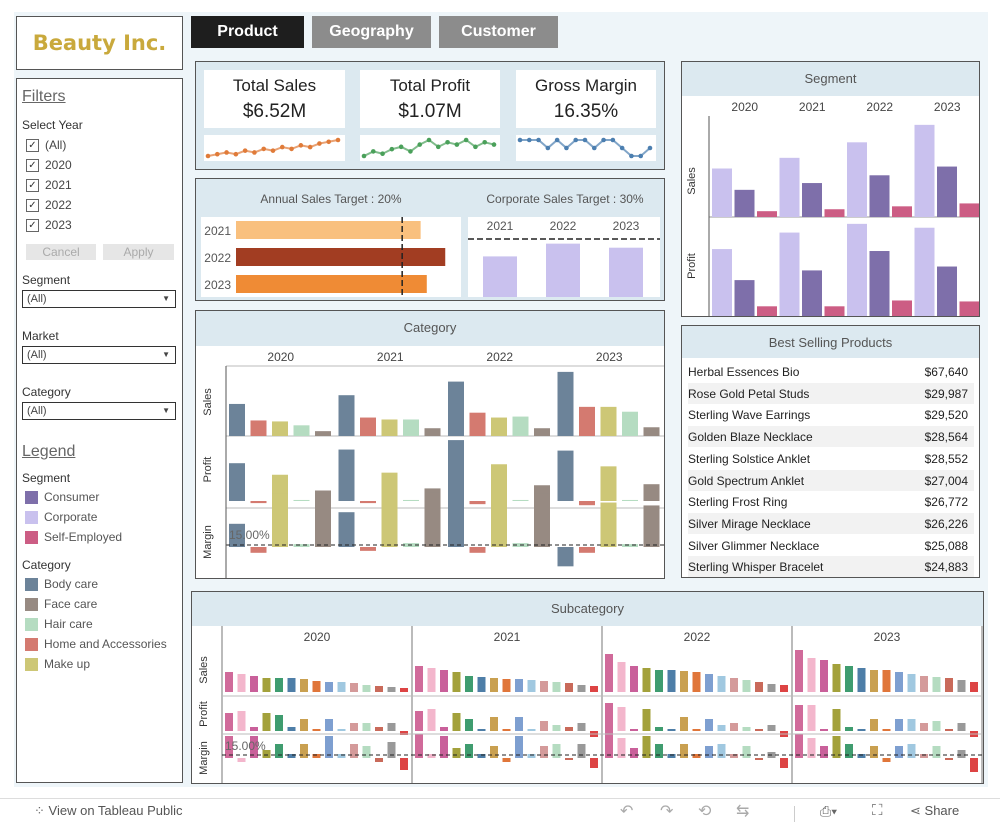  I want to click on kpi-value: 16.35%, so click(586, 111).